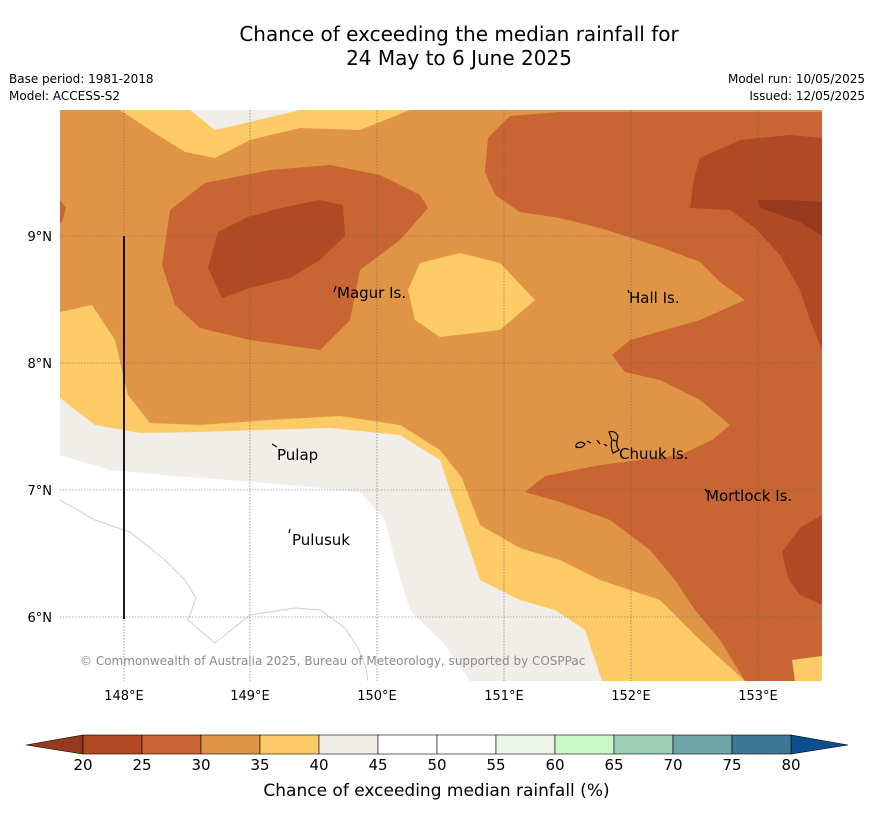  I want to click on colorbar-tick-label: 50, so click(437, 765).